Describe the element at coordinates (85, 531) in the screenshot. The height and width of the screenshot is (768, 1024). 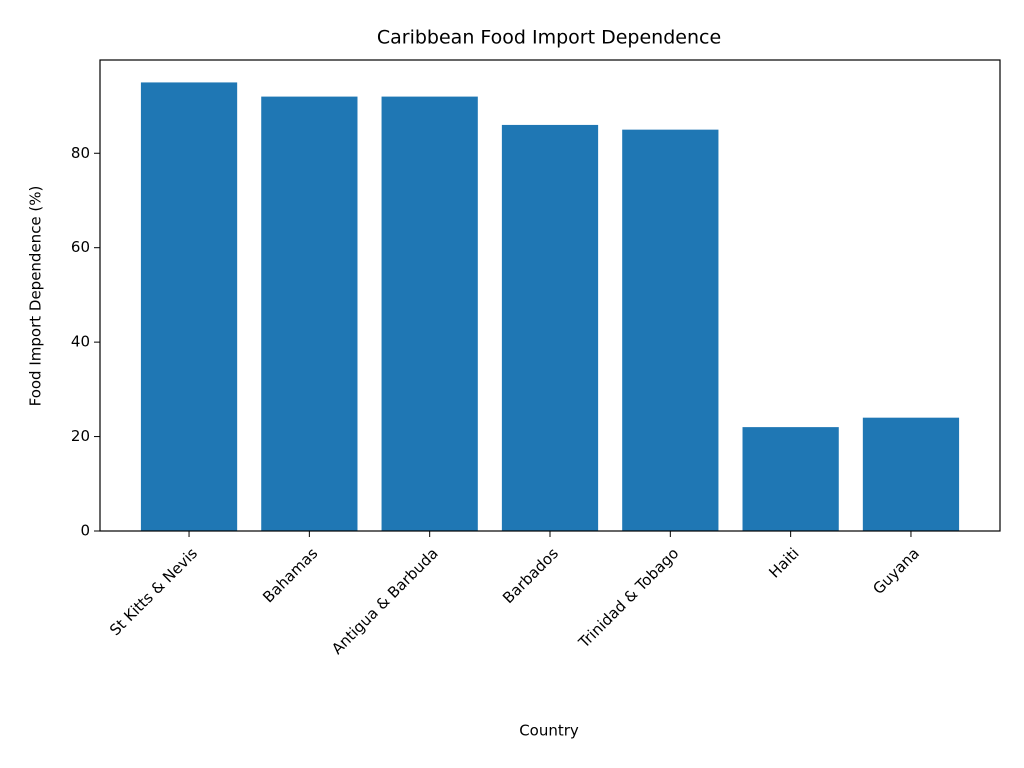
I see `y-tick-label: 0` at that location.